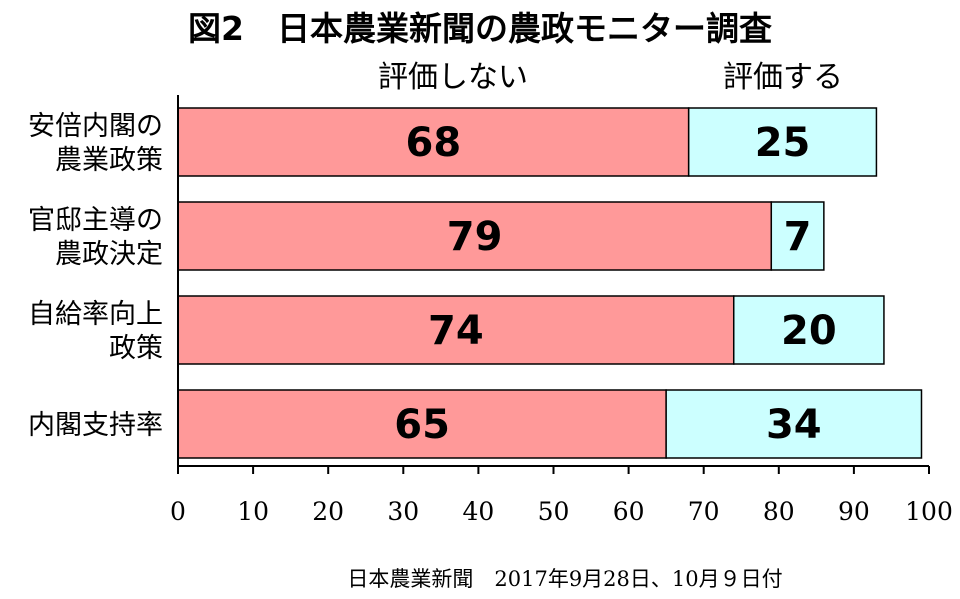 This screenshot has height=599, width=960. What do you see at coordinates (95, 314) in the screenshot?
I see `category-label-2-line-0: 自給率向上` at bounding box center [95, 314].